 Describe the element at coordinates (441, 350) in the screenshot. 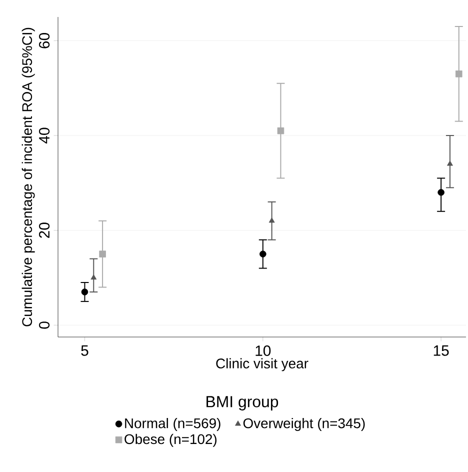

I see `x-tick-label: 15` at that location.